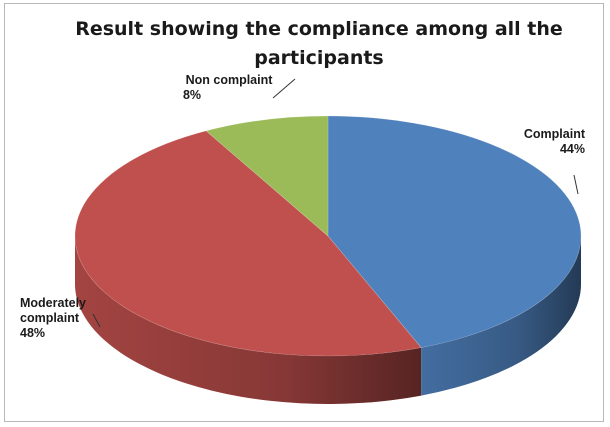  What do you see at coordinates (96, 320) in the screenshot?
I see `leader-line-moderately-complaint` at bounding box center [96, 320].